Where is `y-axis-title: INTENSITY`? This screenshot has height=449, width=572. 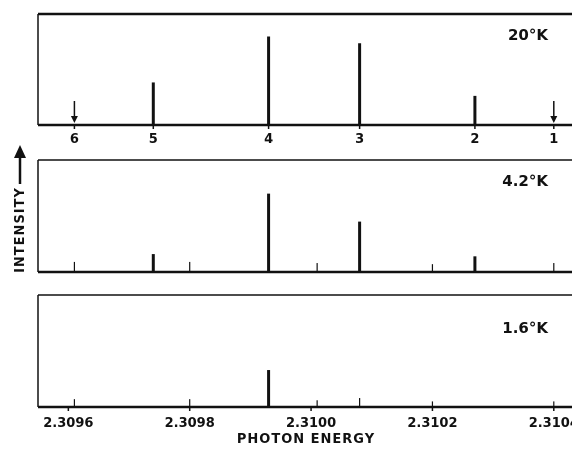
y-axis-title: INTENSITY is located at coordinates (20, 230).